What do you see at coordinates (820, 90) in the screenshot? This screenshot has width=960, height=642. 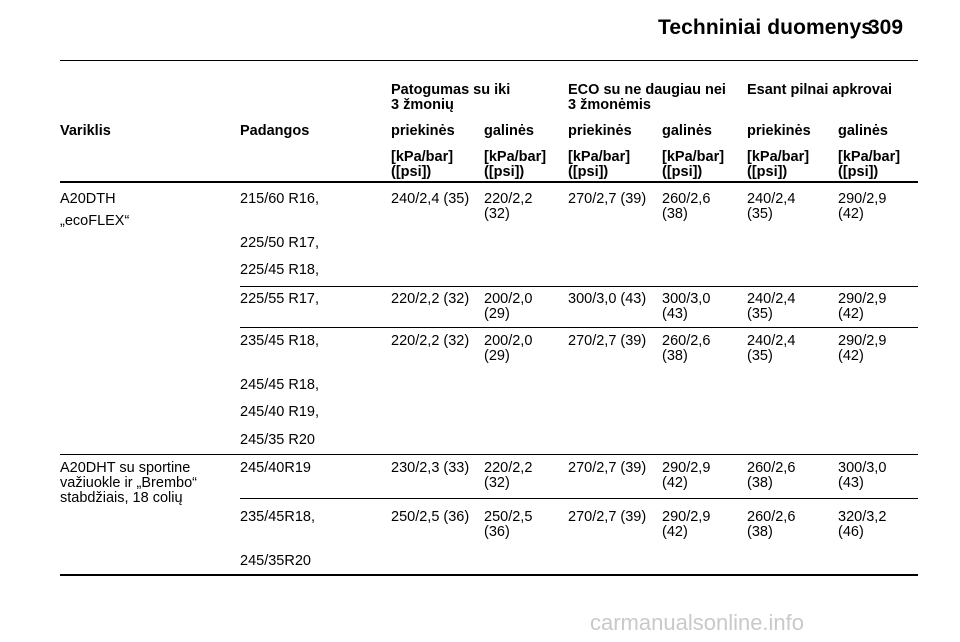 I see `group-header-full-load: Esant pilnai apkrovai` at bounding box center [820, 90].